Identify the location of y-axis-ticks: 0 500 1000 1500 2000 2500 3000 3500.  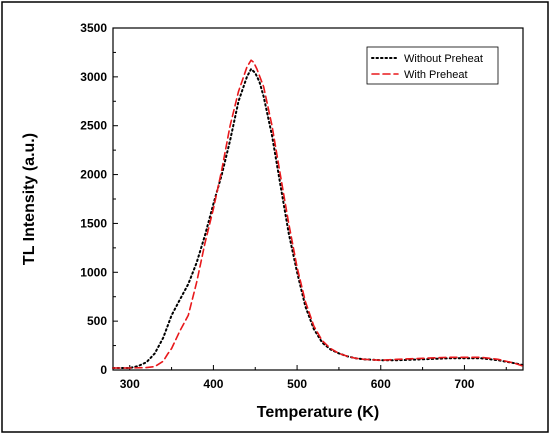
(99, 199).